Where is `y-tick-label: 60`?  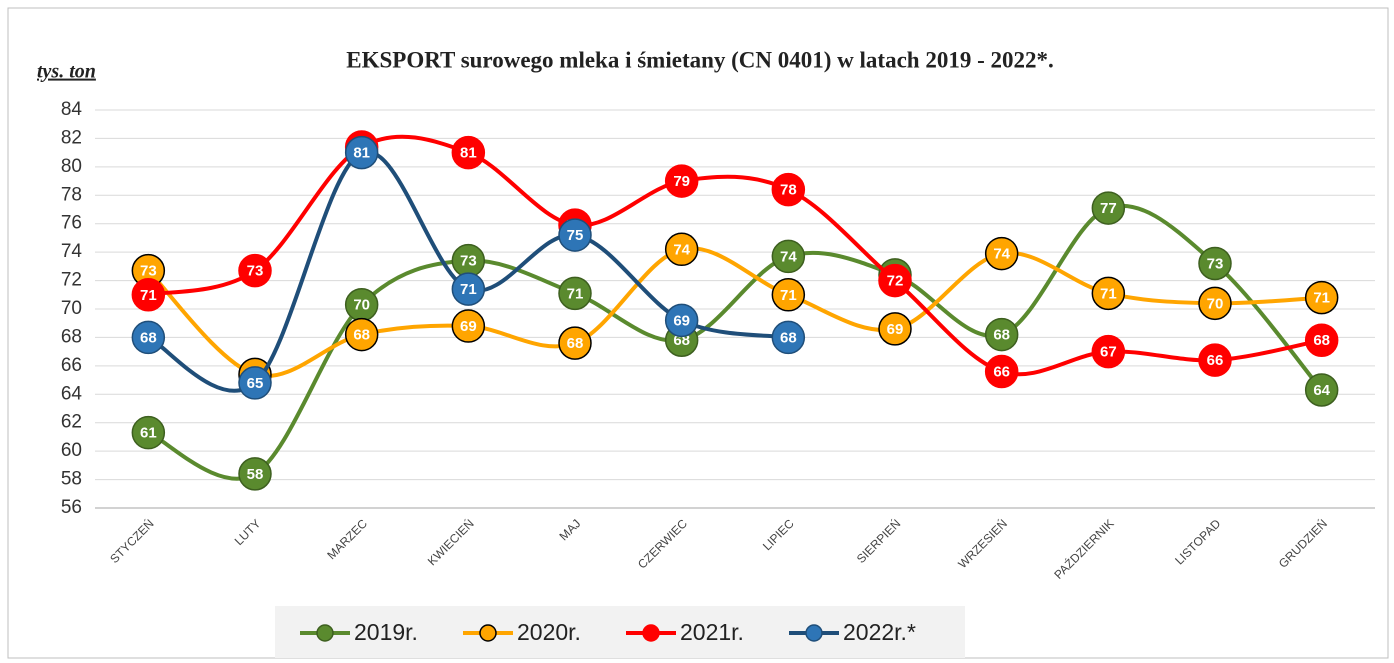 y-tick-label: 60 is located at coordinates (71, 450).